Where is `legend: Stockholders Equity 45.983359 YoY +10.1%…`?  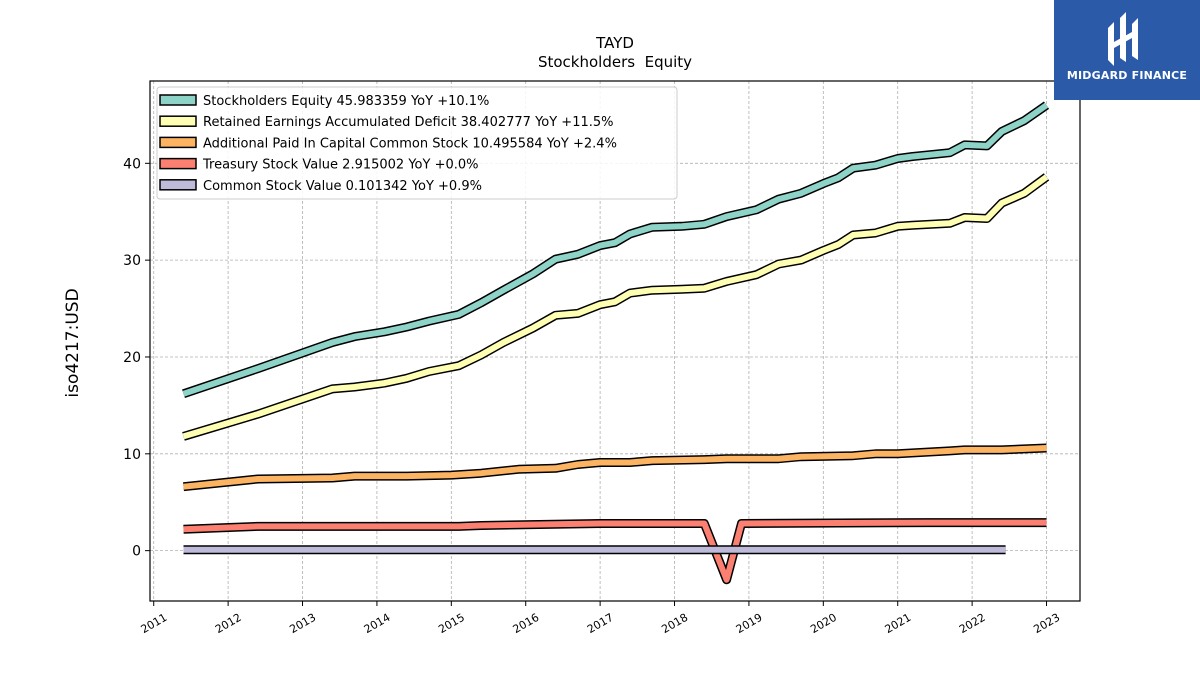
legend: Stockholders Equity 45.983359 YoY +10.1%… is located at coordinates (417, 143).